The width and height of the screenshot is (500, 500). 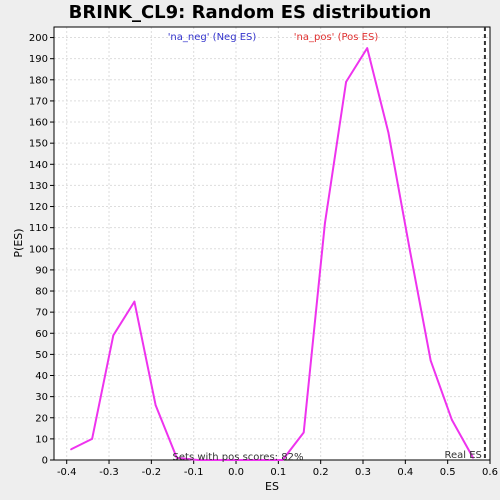 I want to click on x-tick-label: -0.4, so click(x=67, y=472).